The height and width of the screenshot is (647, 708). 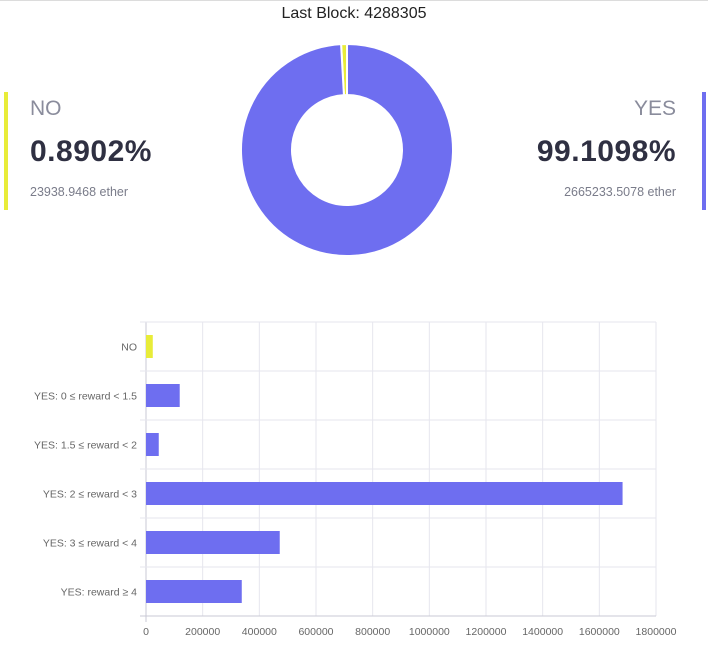 I want to click on y-category-label: YES: 3 ≤ reward < 4, so click(x=90, y=544).